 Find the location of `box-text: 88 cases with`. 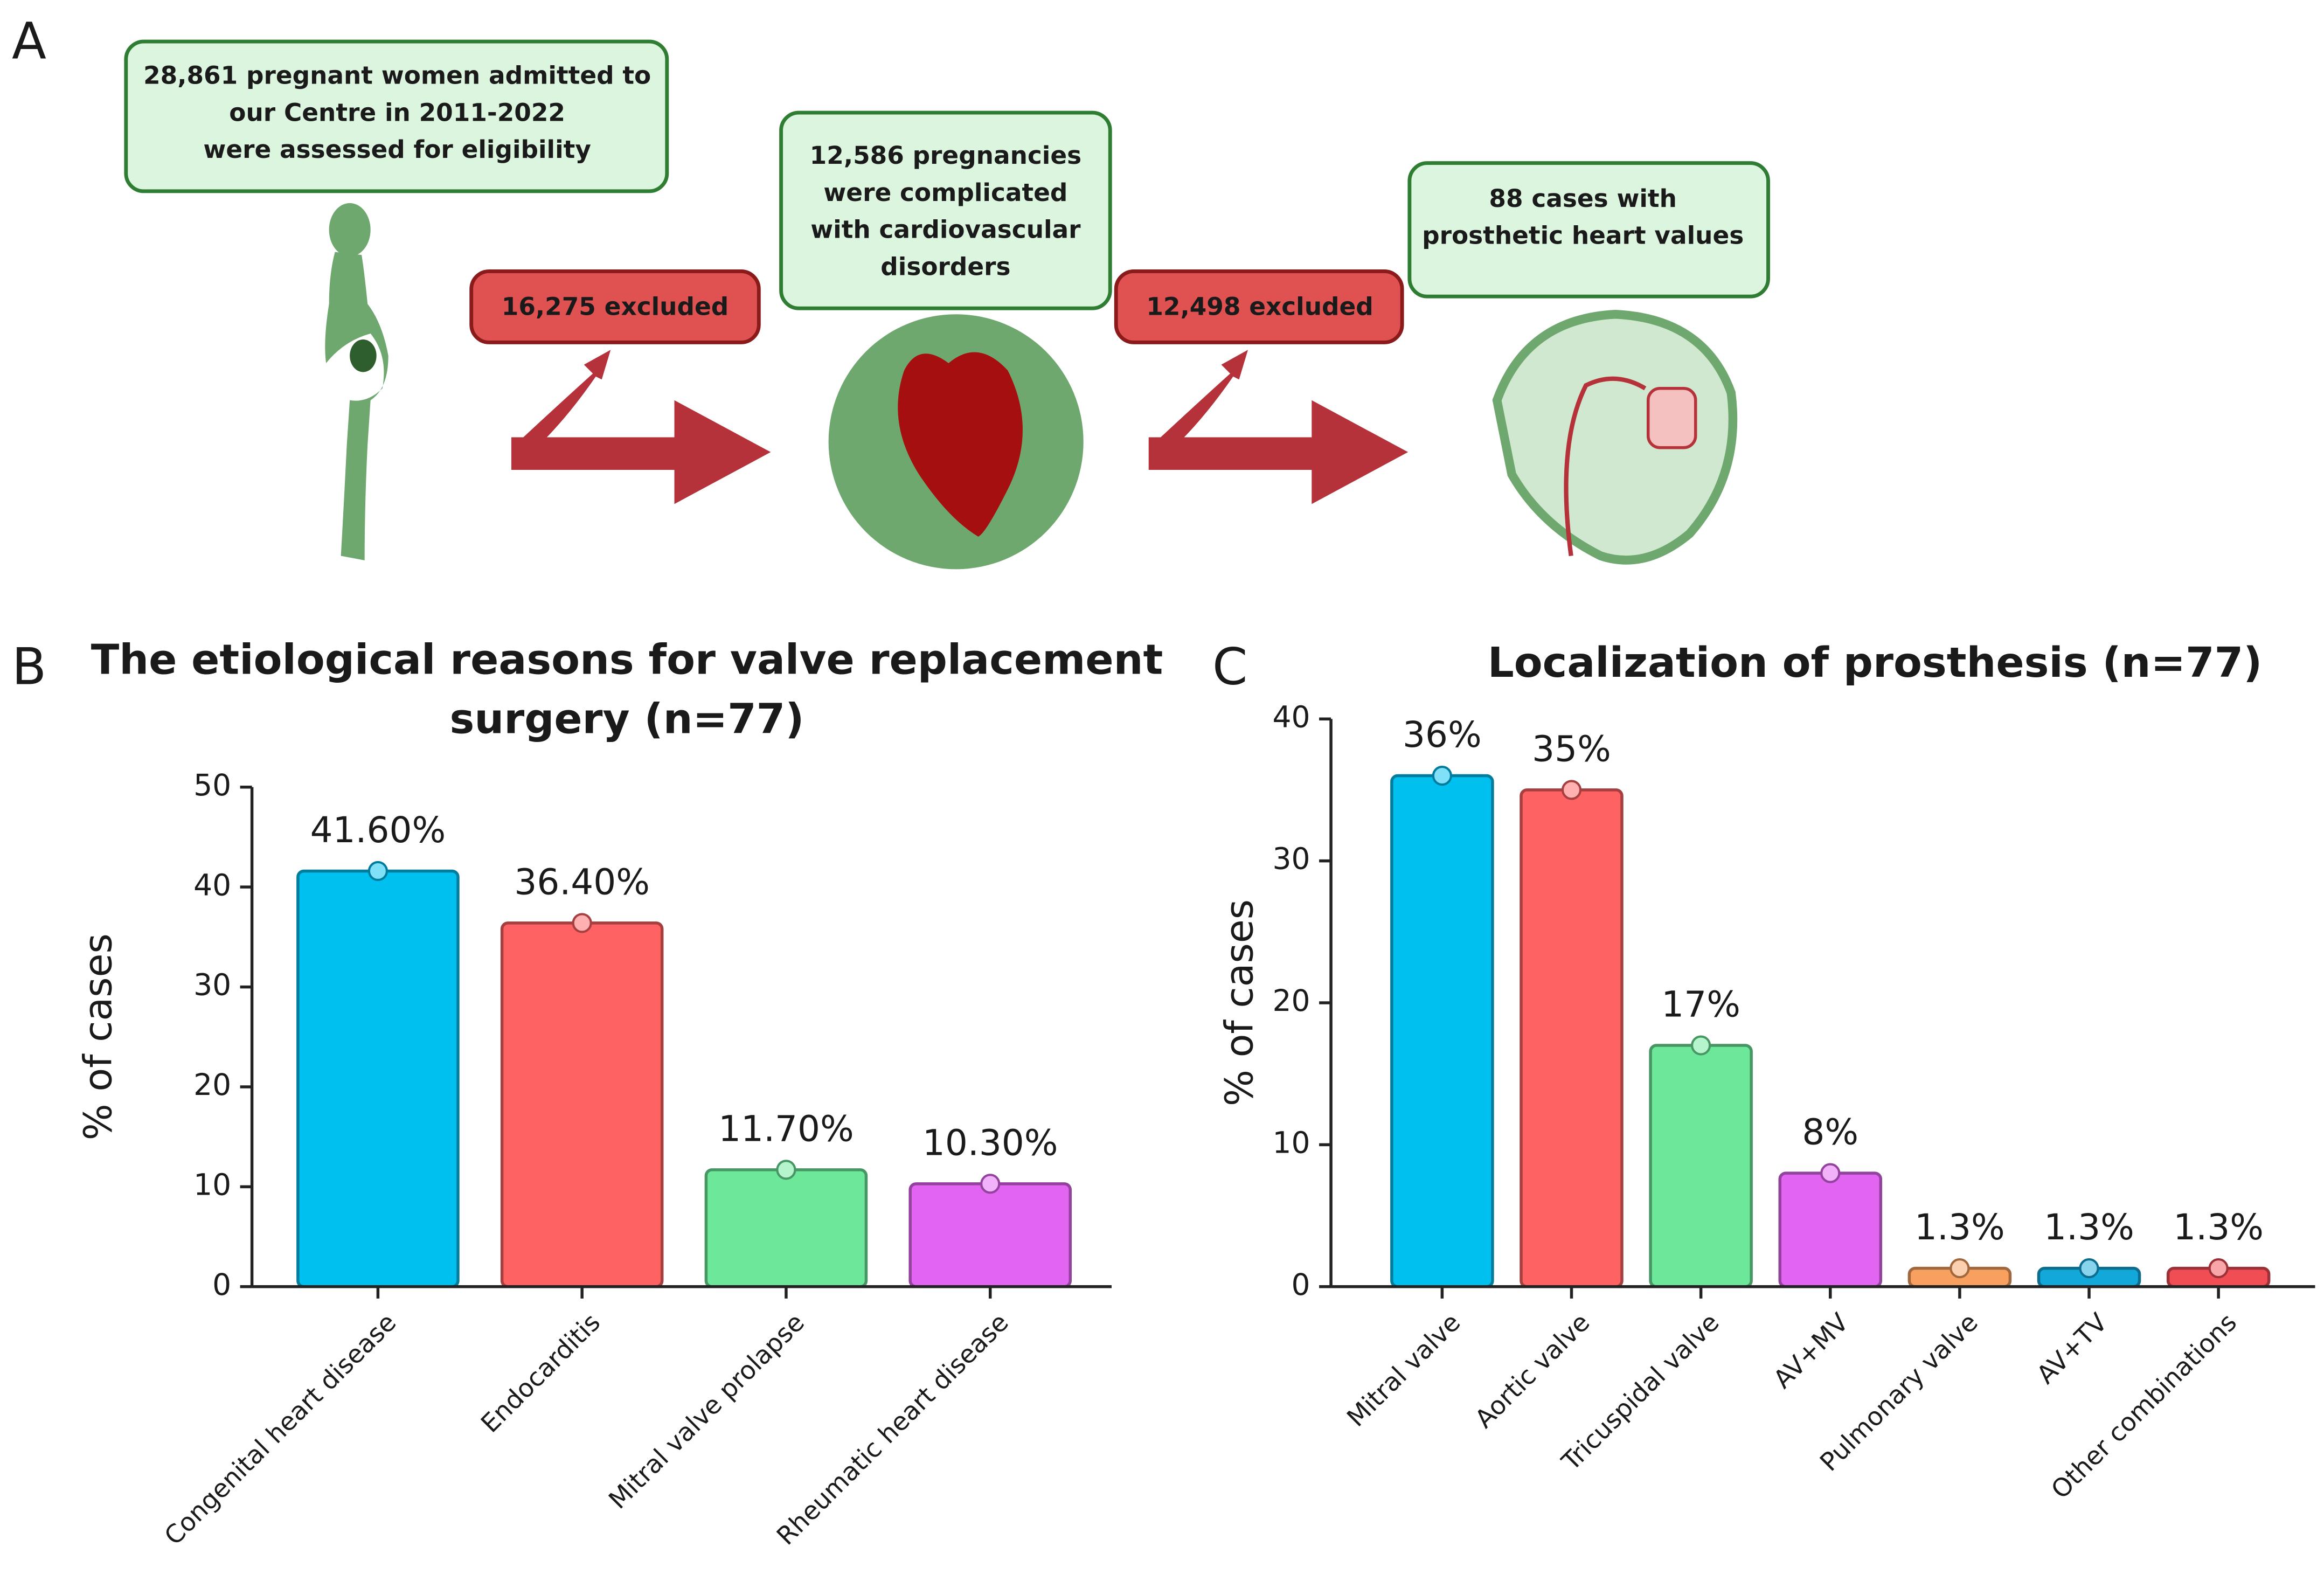

box-text: 88 cases with is located at coordinates (1582, 198).